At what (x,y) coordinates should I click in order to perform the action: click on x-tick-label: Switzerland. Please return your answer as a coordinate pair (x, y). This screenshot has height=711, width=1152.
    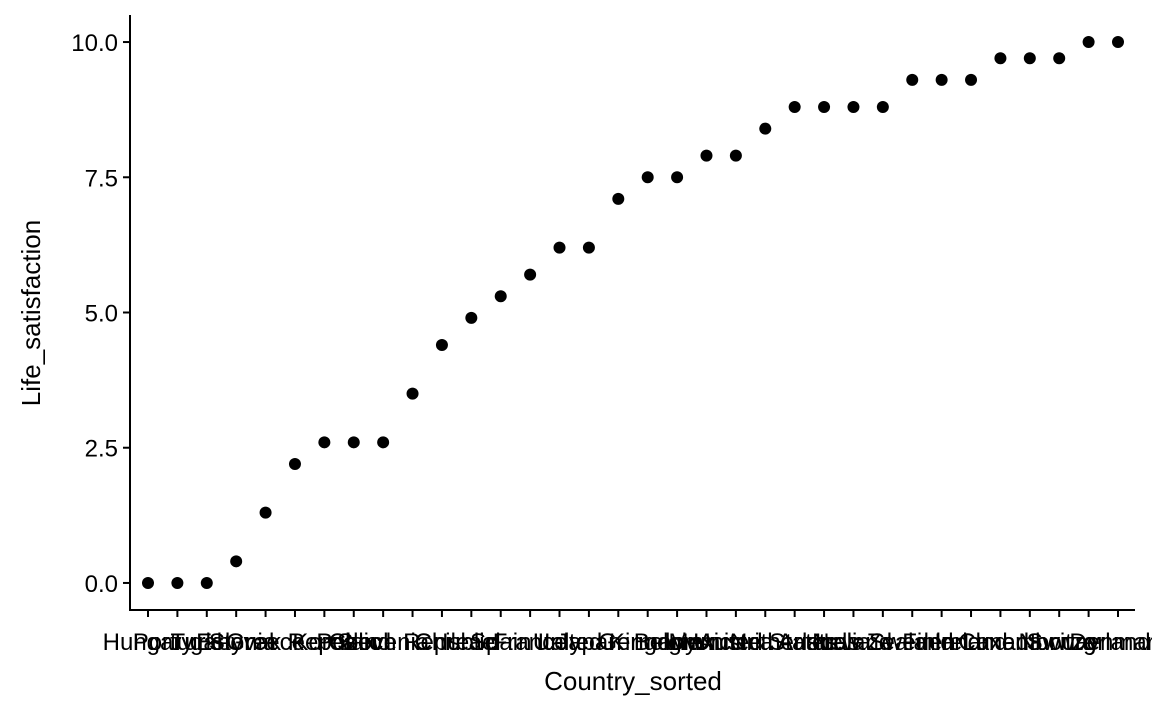
    Looking at the image, I should click on (1089, 642).